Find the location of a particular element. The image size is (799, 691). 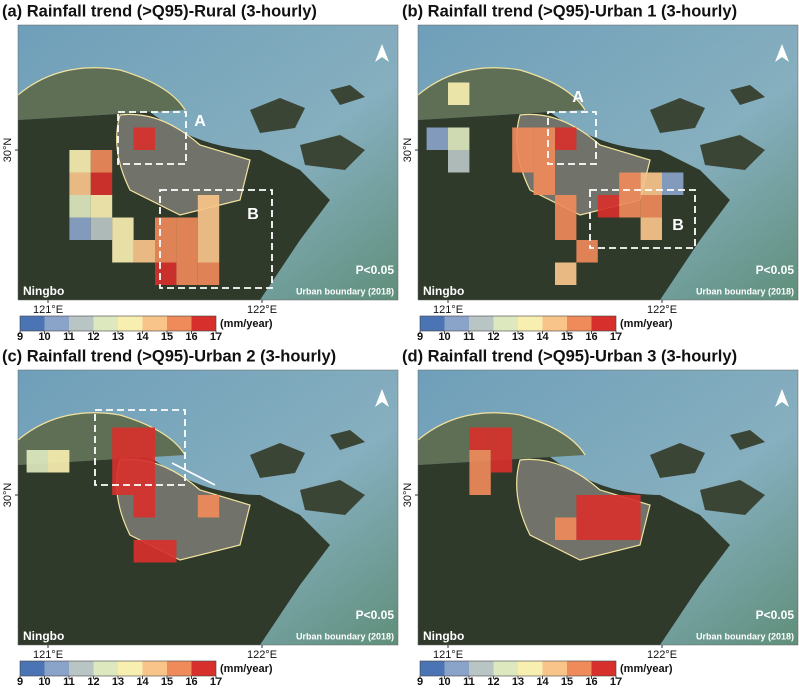

box-b is located at coordinates (642, 219).